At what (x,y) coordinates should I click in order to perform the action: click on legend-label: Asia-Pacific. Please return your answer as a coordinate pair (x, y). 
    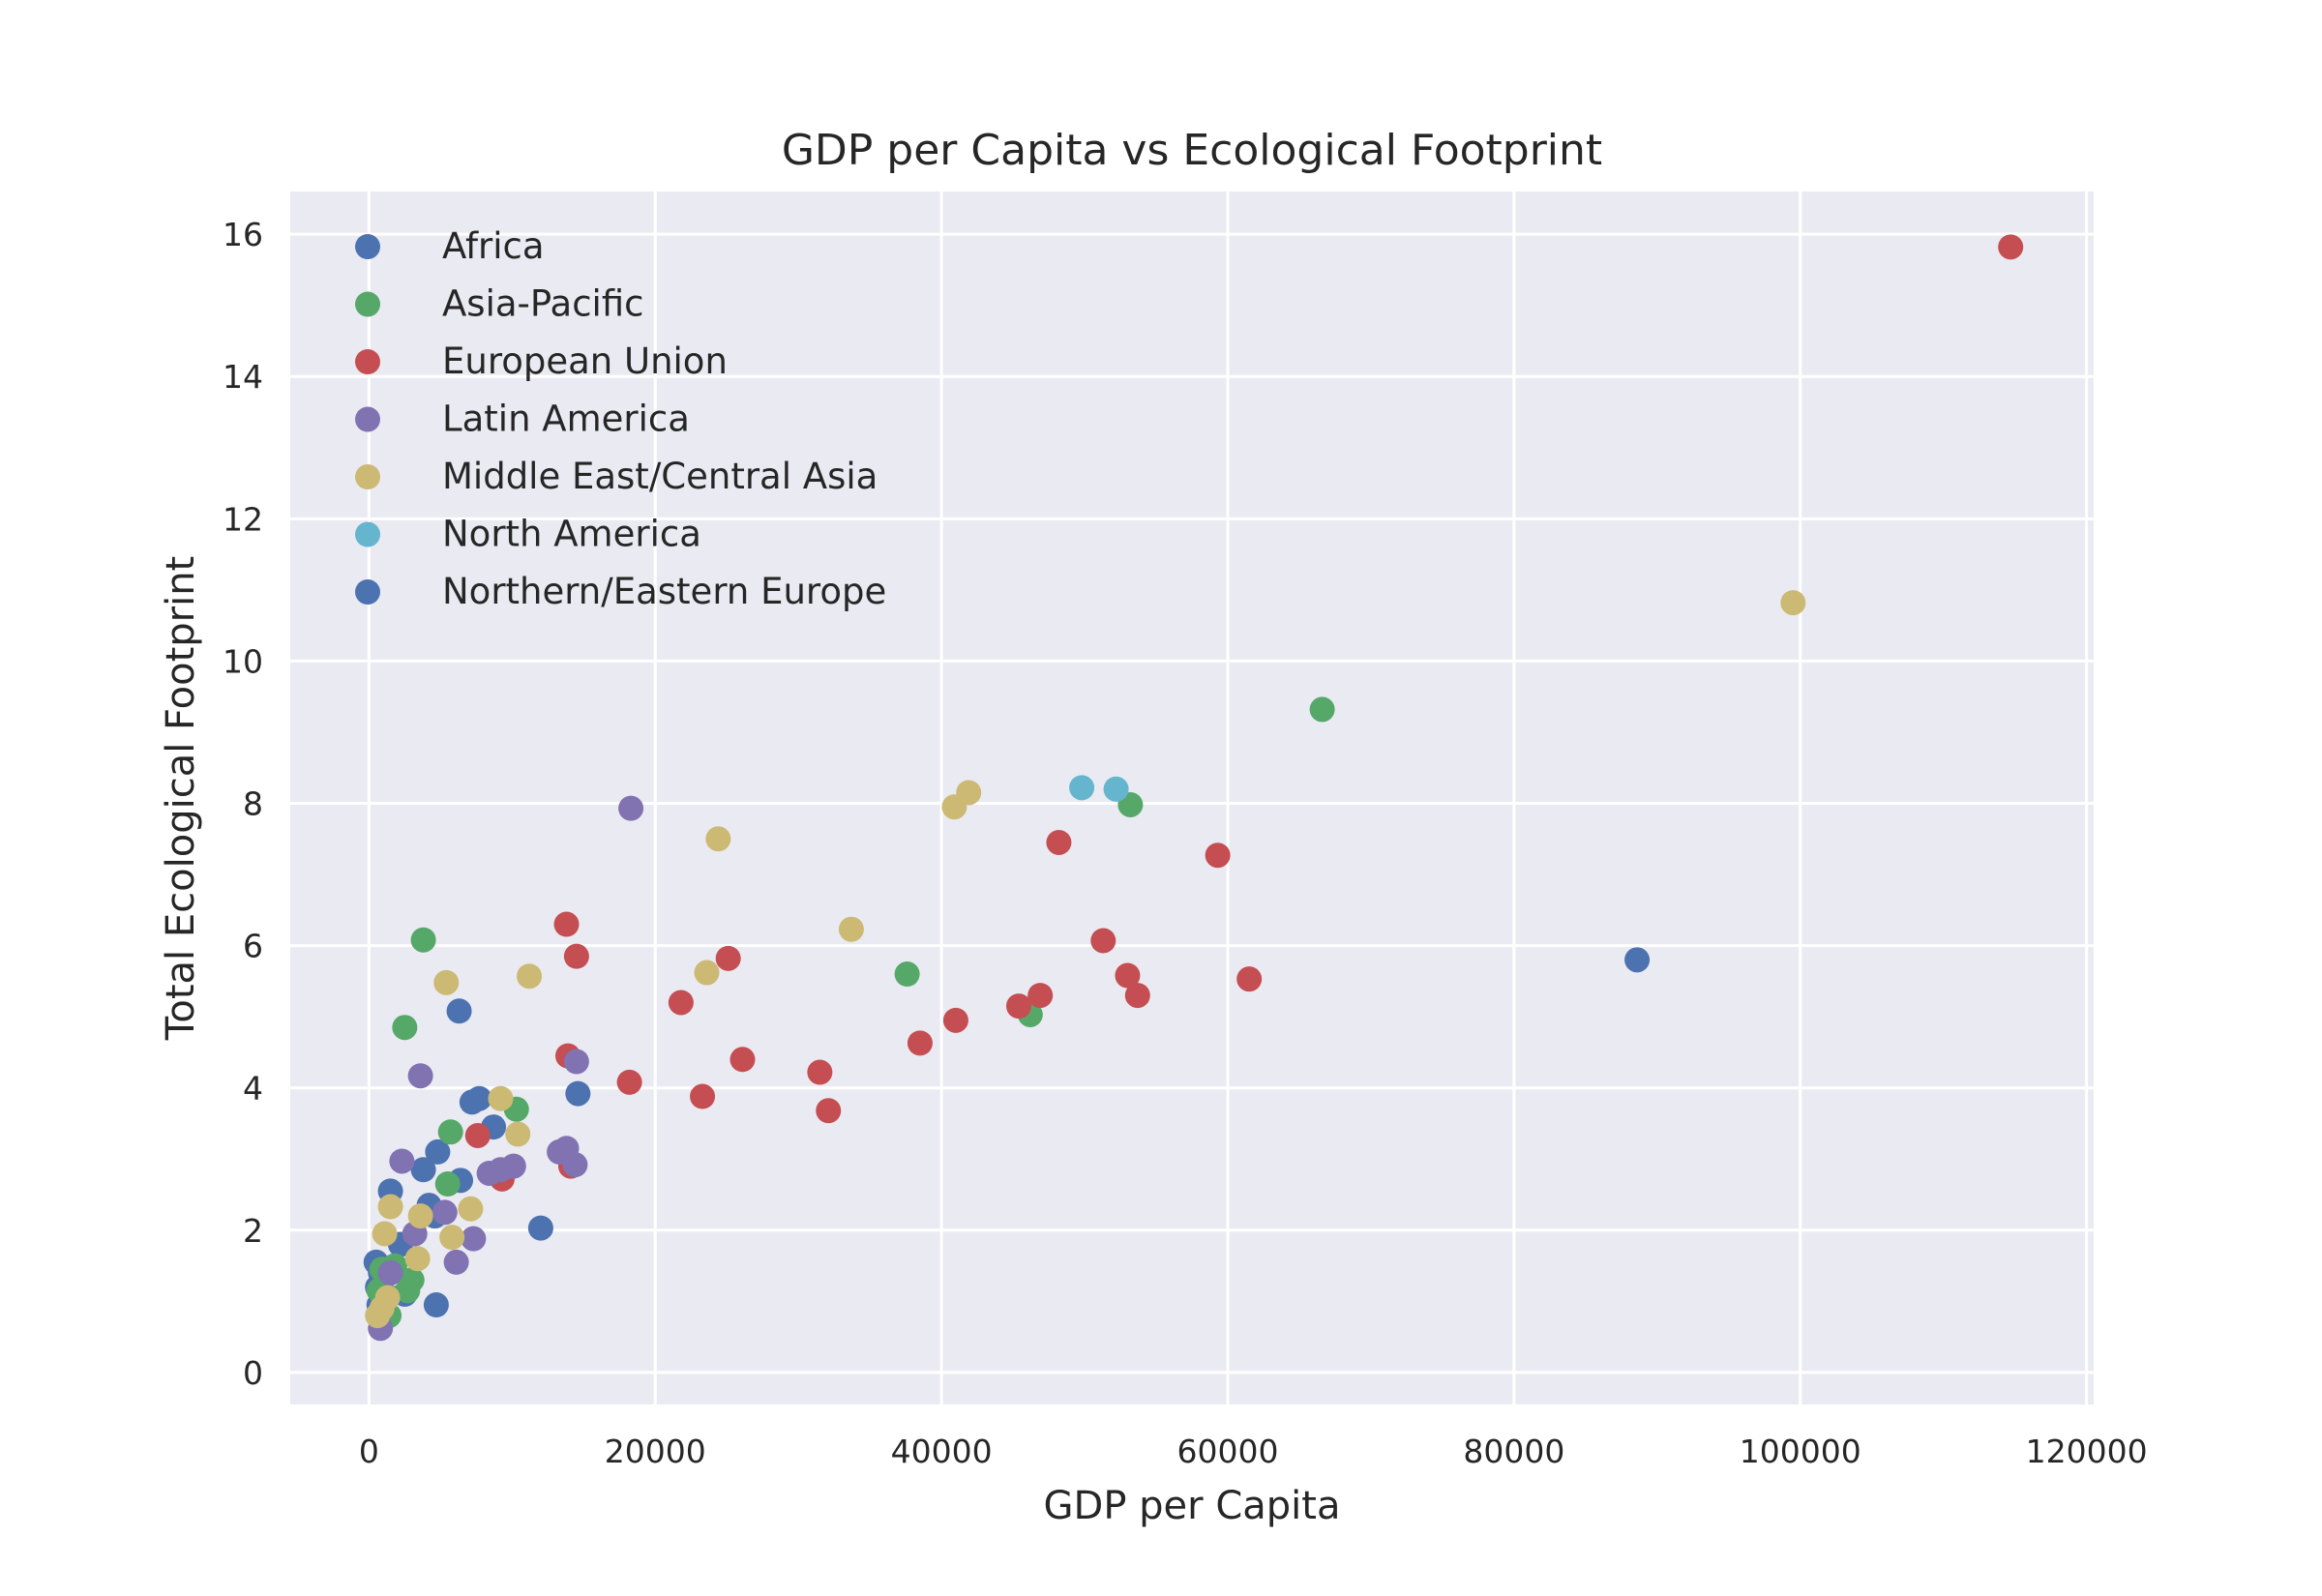
    Looking at the image, I should click on (543, 304).